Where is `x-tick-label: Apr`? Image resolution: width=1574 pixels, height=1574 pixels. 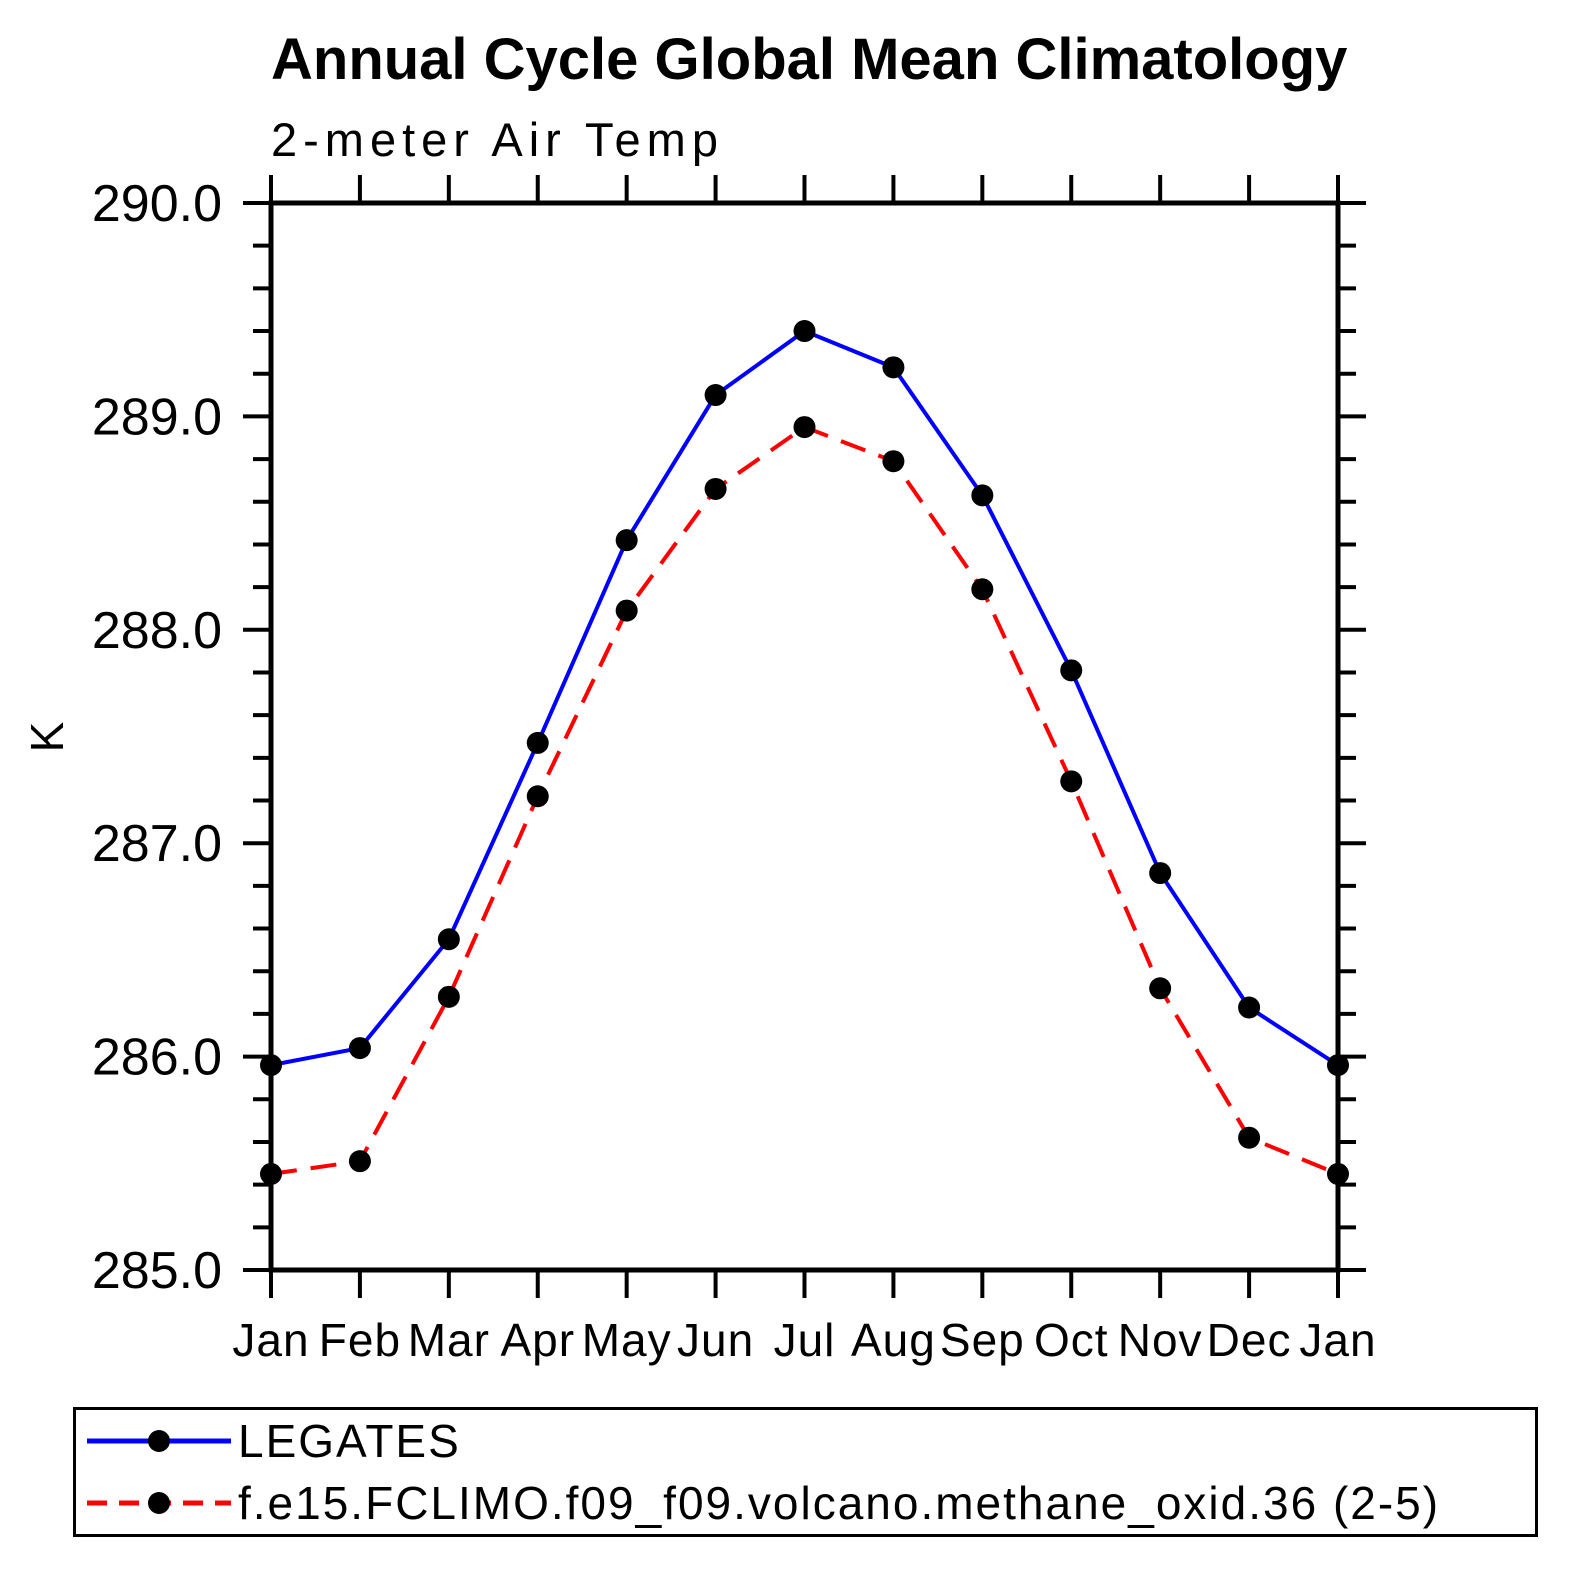
x-tick-label: Apr is located at coordinates (537, 1340).